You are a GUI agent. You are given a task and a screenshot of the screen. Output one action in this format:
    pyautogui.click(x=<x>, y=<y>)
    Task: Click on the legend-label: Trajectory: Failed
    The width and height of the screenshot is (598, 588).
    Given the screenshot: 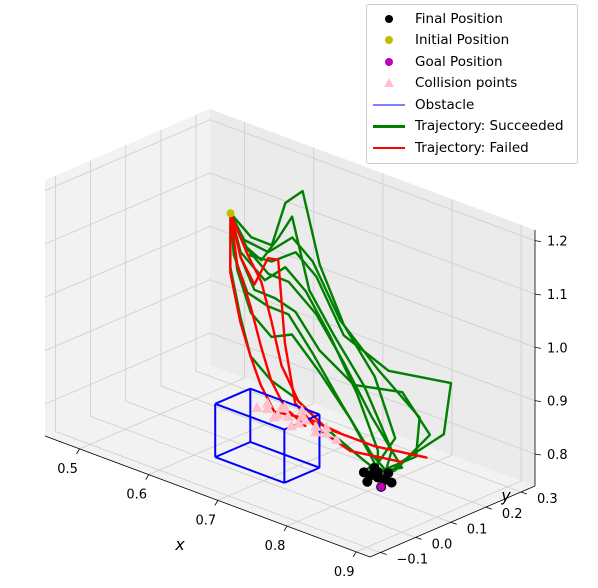 What is the action you would take?
    pyautogui.click(x=472, y=147)
    